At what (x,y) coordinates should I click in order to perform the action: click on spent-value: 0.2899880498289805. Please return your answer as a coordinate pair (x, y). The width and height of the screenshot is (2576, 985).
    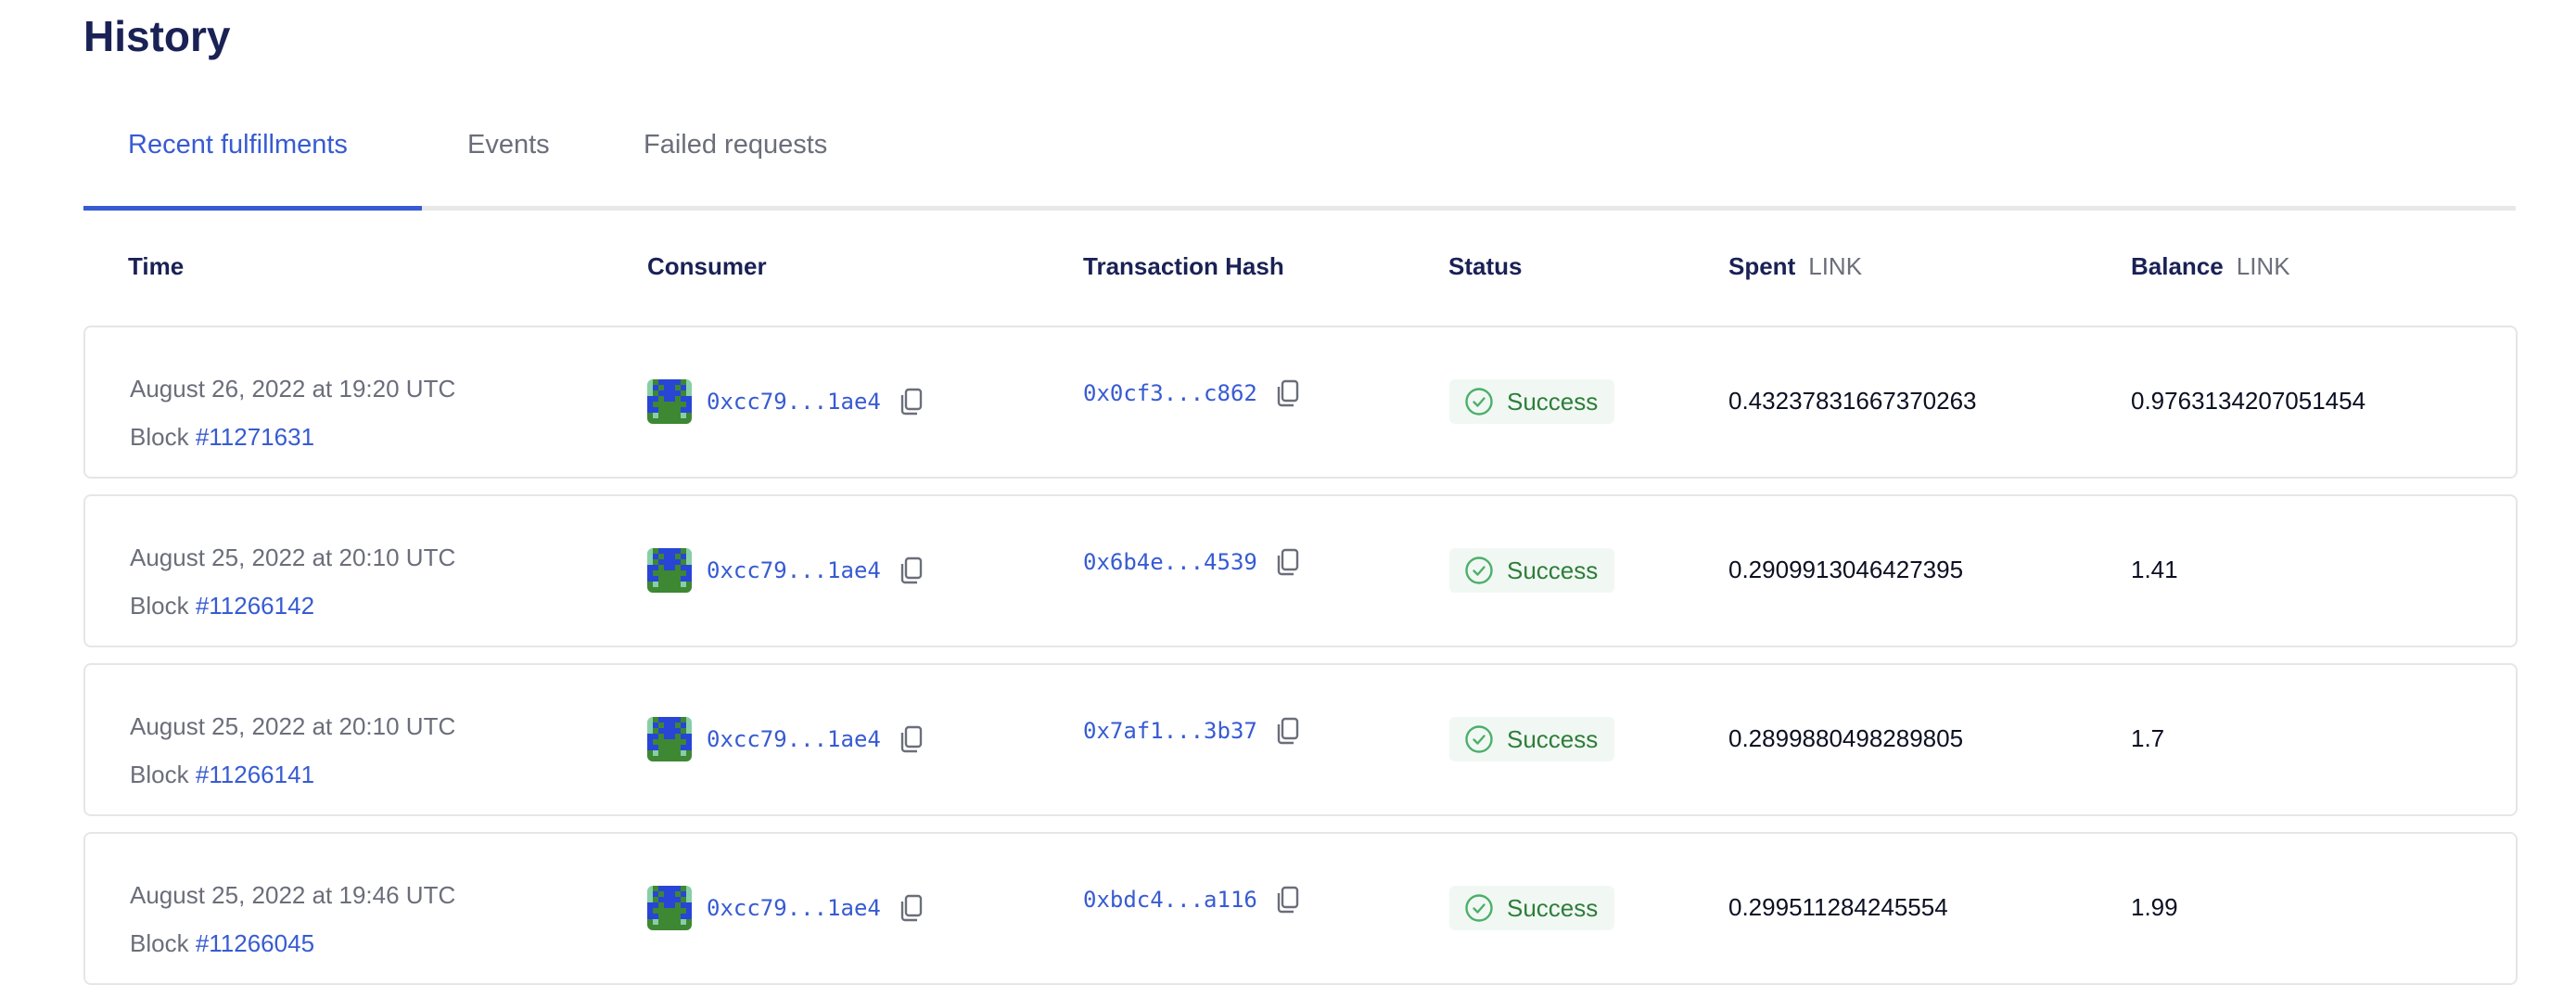
    Looking at the image, I should click on (1846, 738).